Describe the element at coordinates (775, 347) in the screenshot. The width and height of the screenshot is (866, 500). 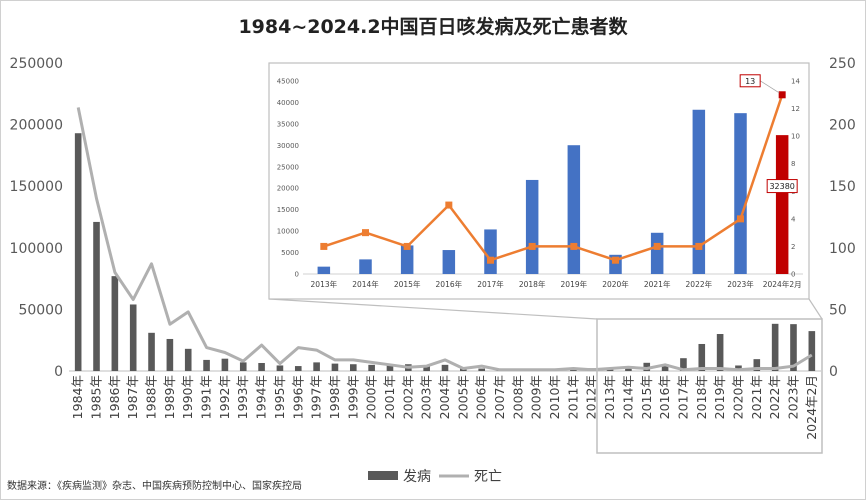
I see `bar-2022年` at that location.